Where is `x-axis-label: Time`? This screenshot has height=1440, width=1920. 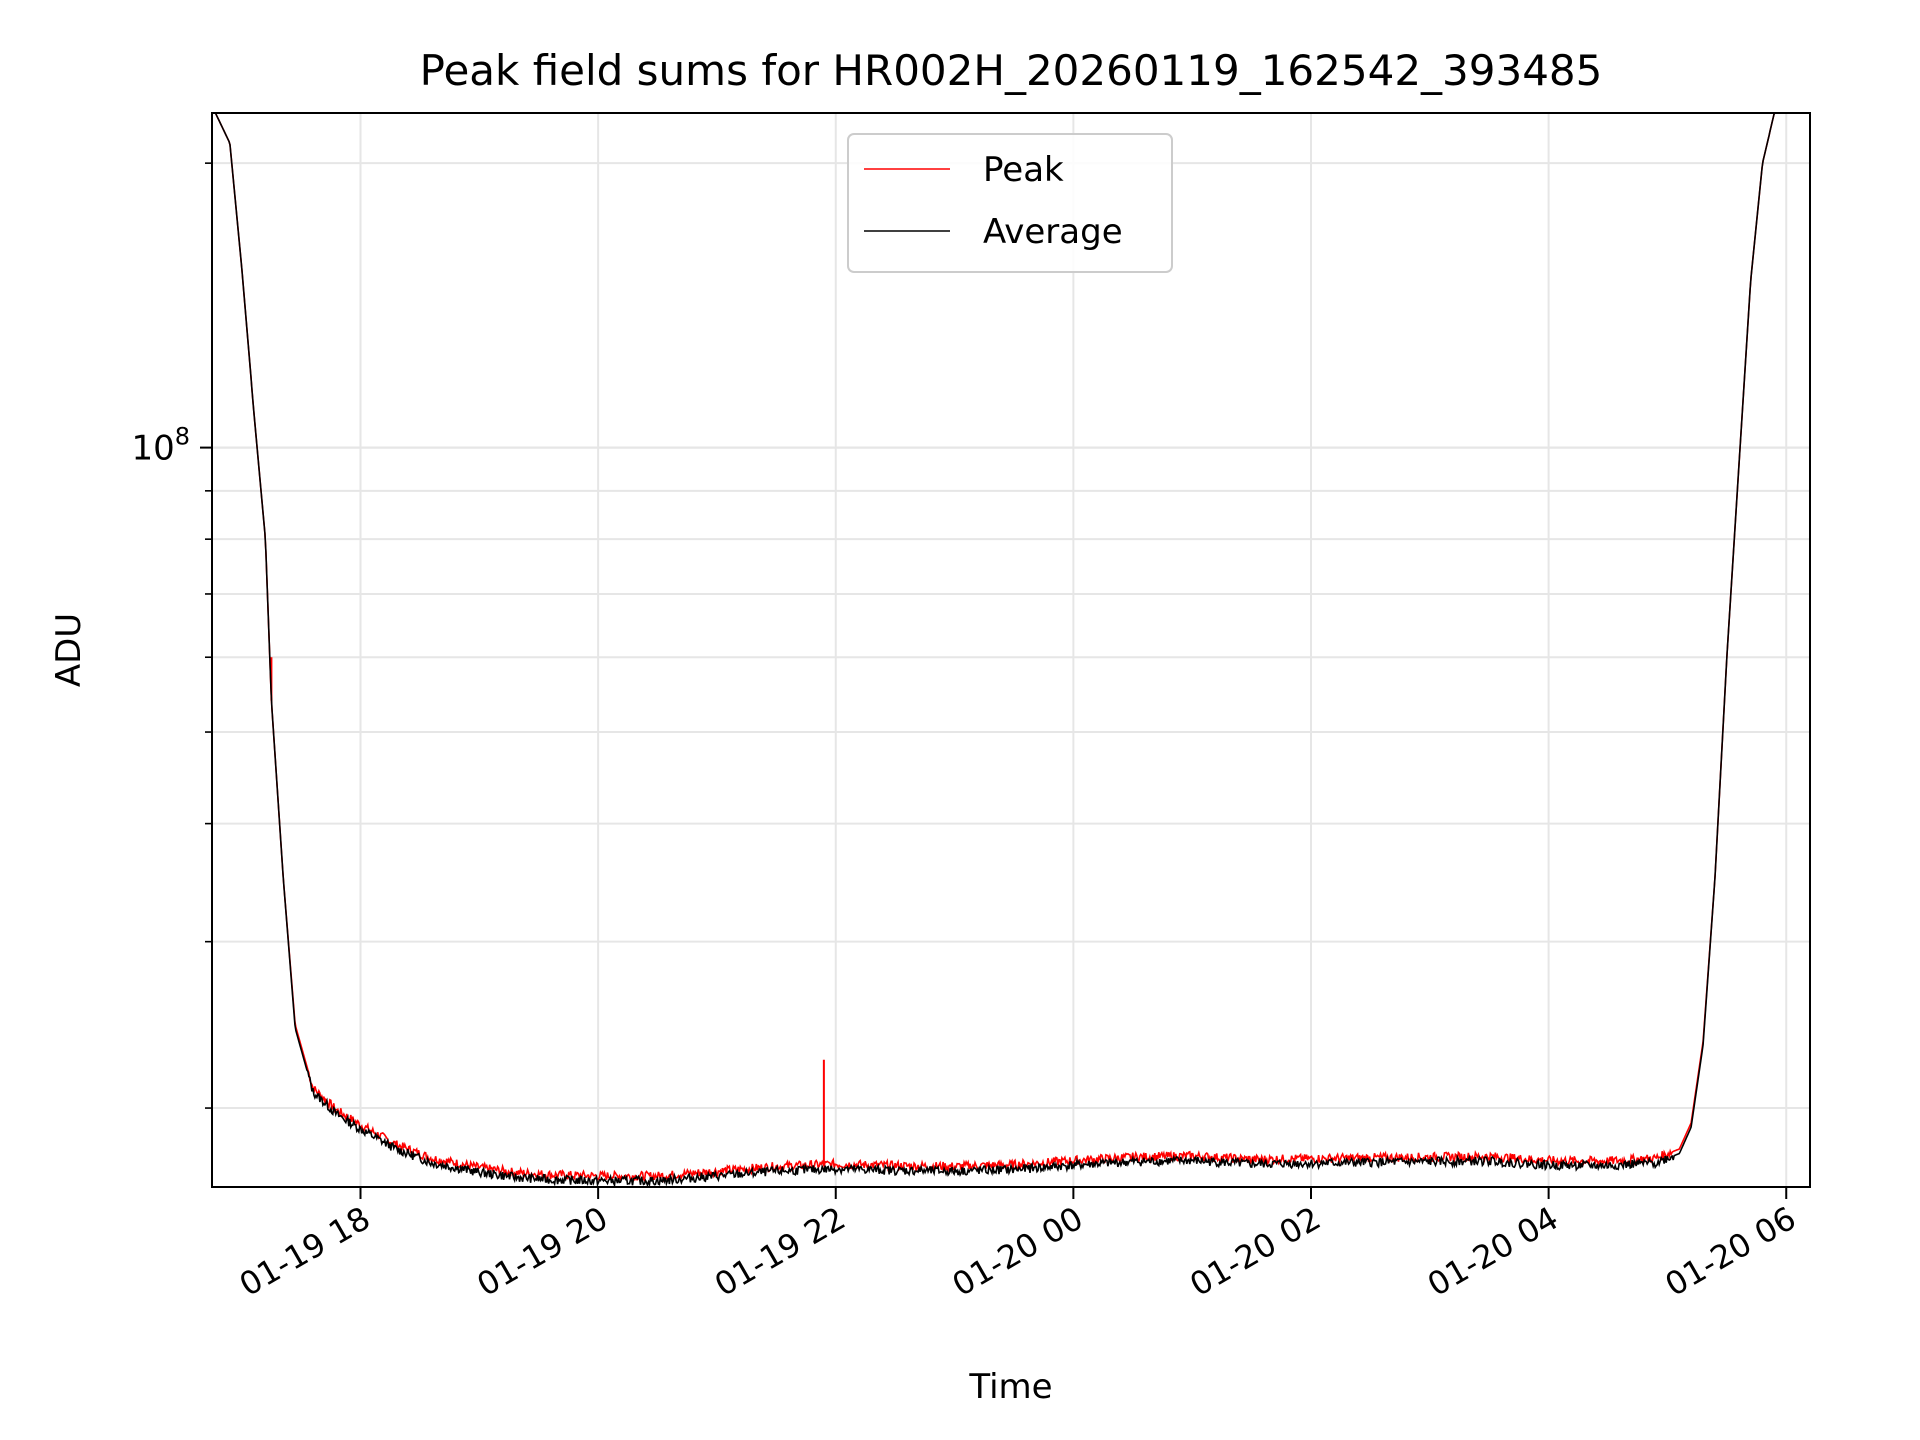 x-axis-label: Time is located at coordinates (1010, 1387).